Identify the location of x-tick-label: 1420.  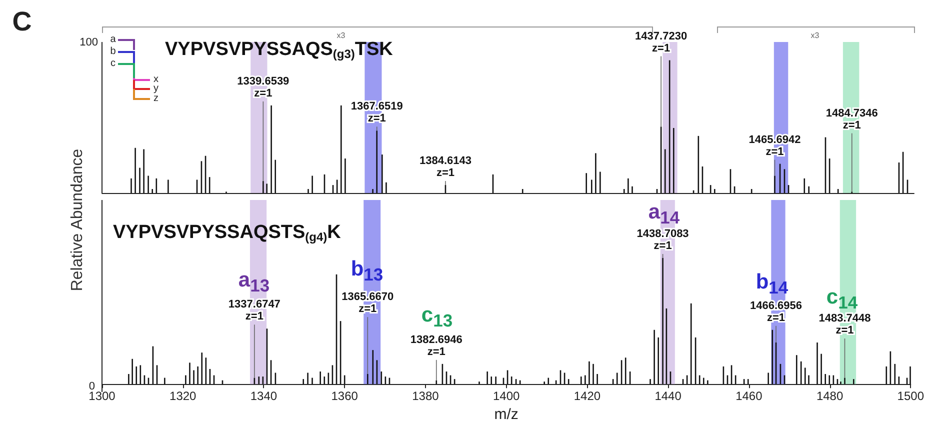
(587, 396).